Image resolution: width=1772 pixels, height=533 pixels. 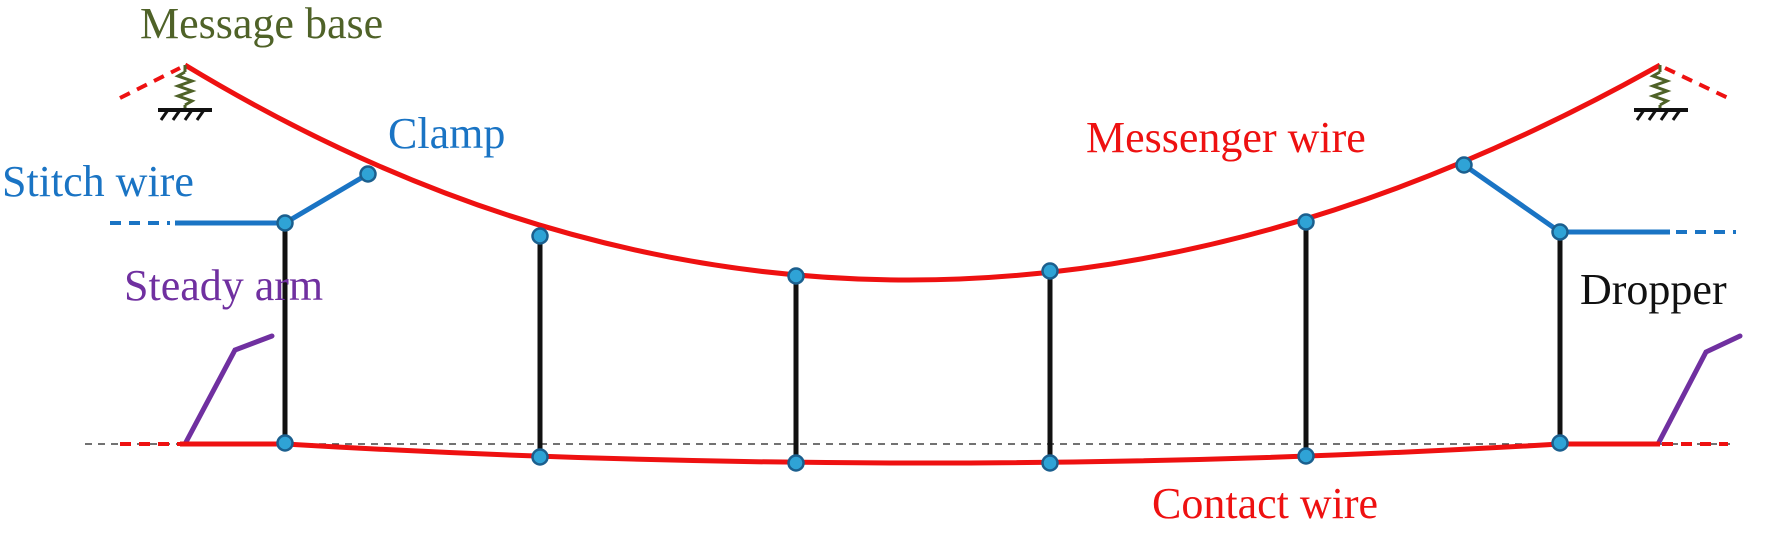 What do you see at coordinates (920, 453) in the screenshot?
I see `contact-wire` at bounding box center [920, 453].